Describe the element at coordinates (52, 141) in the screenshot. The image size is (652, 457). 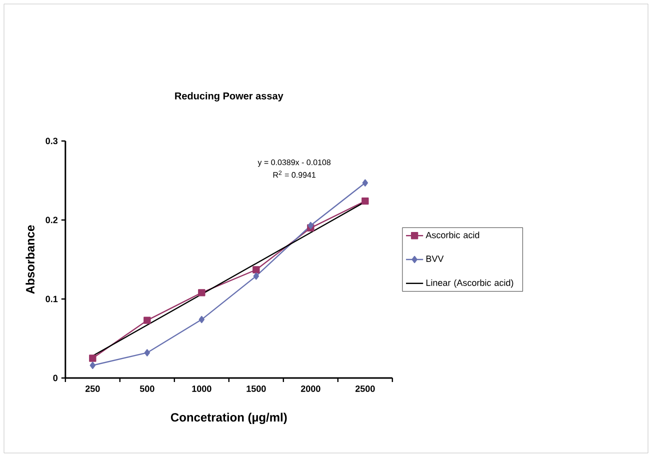
I see `y-tick-label: 0.3` at that location.